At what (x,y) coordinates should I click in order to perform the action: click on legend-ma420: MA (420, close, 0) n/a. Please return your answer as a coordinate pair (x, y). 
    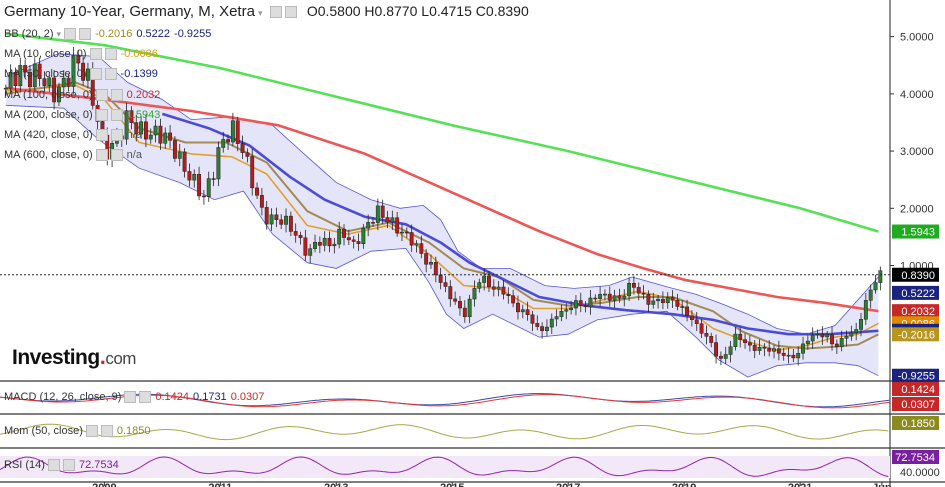
    Looking at the image, I should click on (73, 135).